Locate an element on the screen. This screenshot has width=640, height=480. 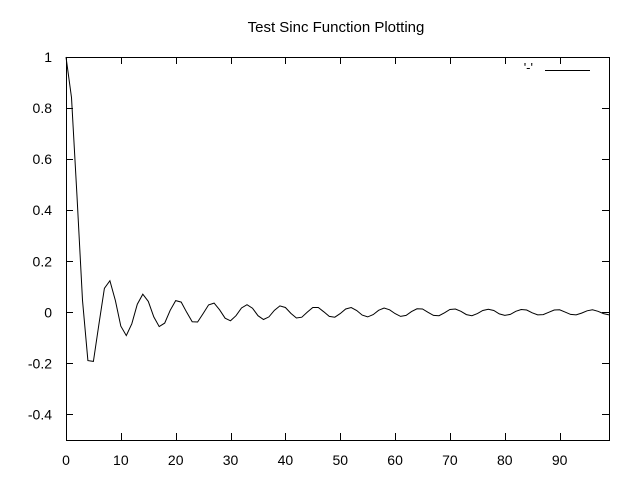
y-tick-label: 0.2 is located at coordinates (43, 261).